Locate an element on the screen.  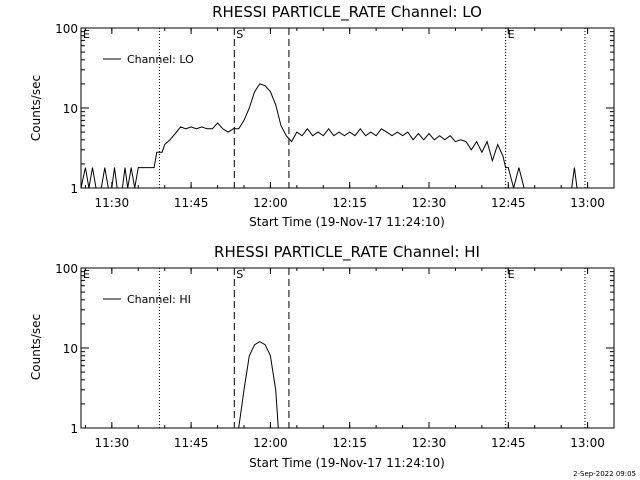
panel-lo-title: RHESSI PARTICLE_RATE Channel: LO is located at coordinates (347, 12).